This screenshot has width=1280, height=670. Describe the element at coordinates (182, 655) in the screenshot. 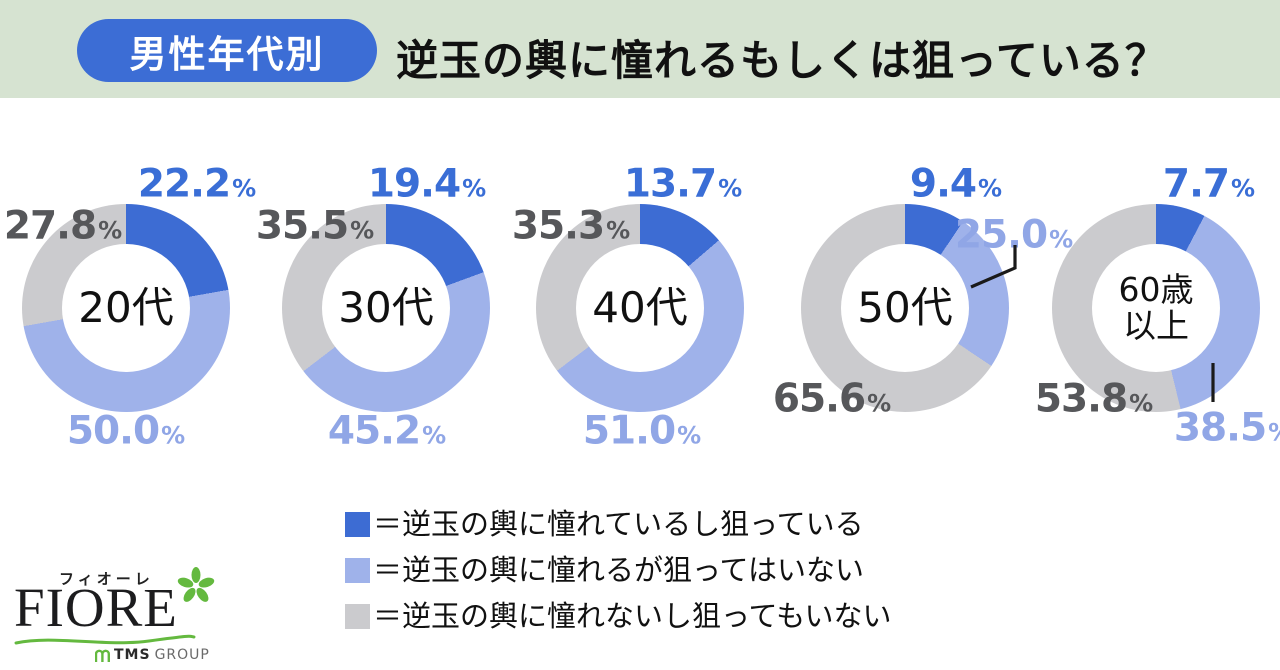

I see `group-text: GROUP` at that location.